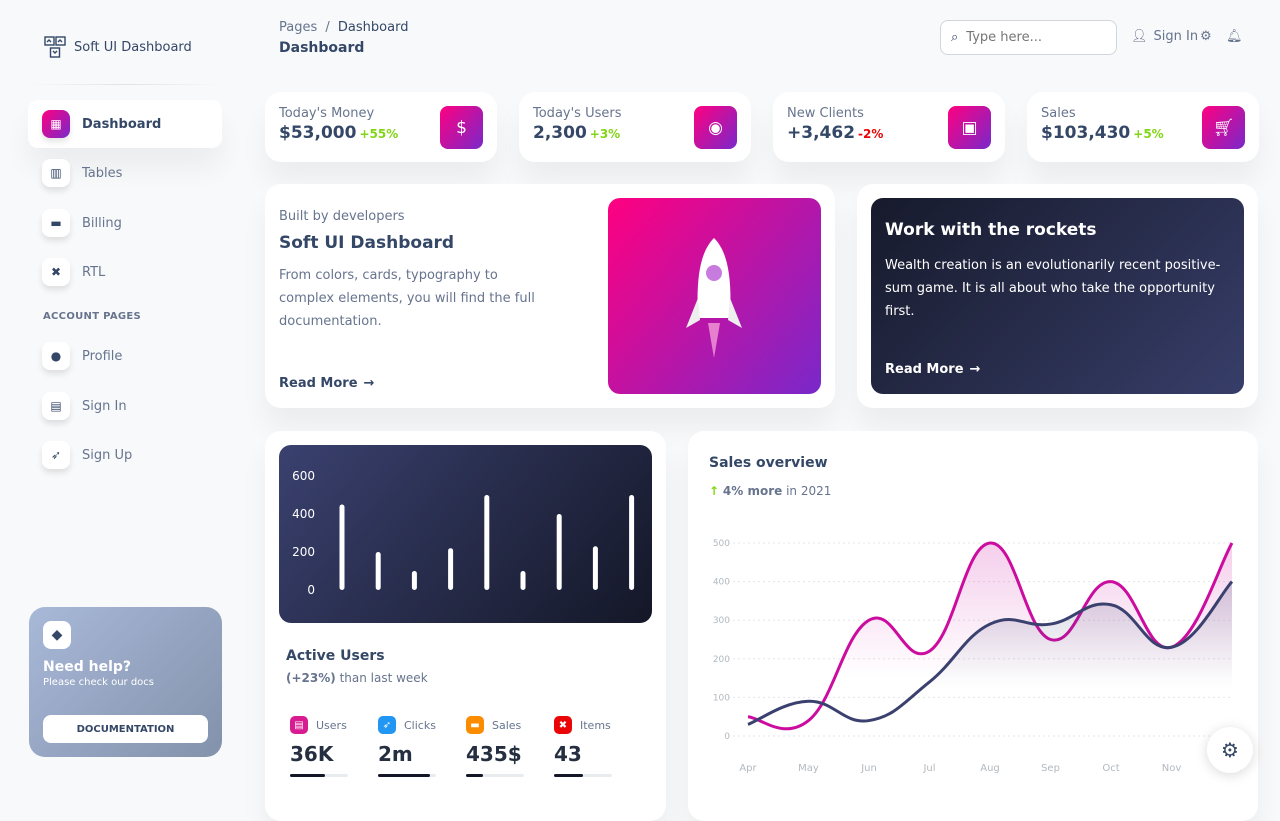 The width and height of the screenshot is (1280, 821). I want to click on cart-icon: 🛒︎, so click(1223, 127).